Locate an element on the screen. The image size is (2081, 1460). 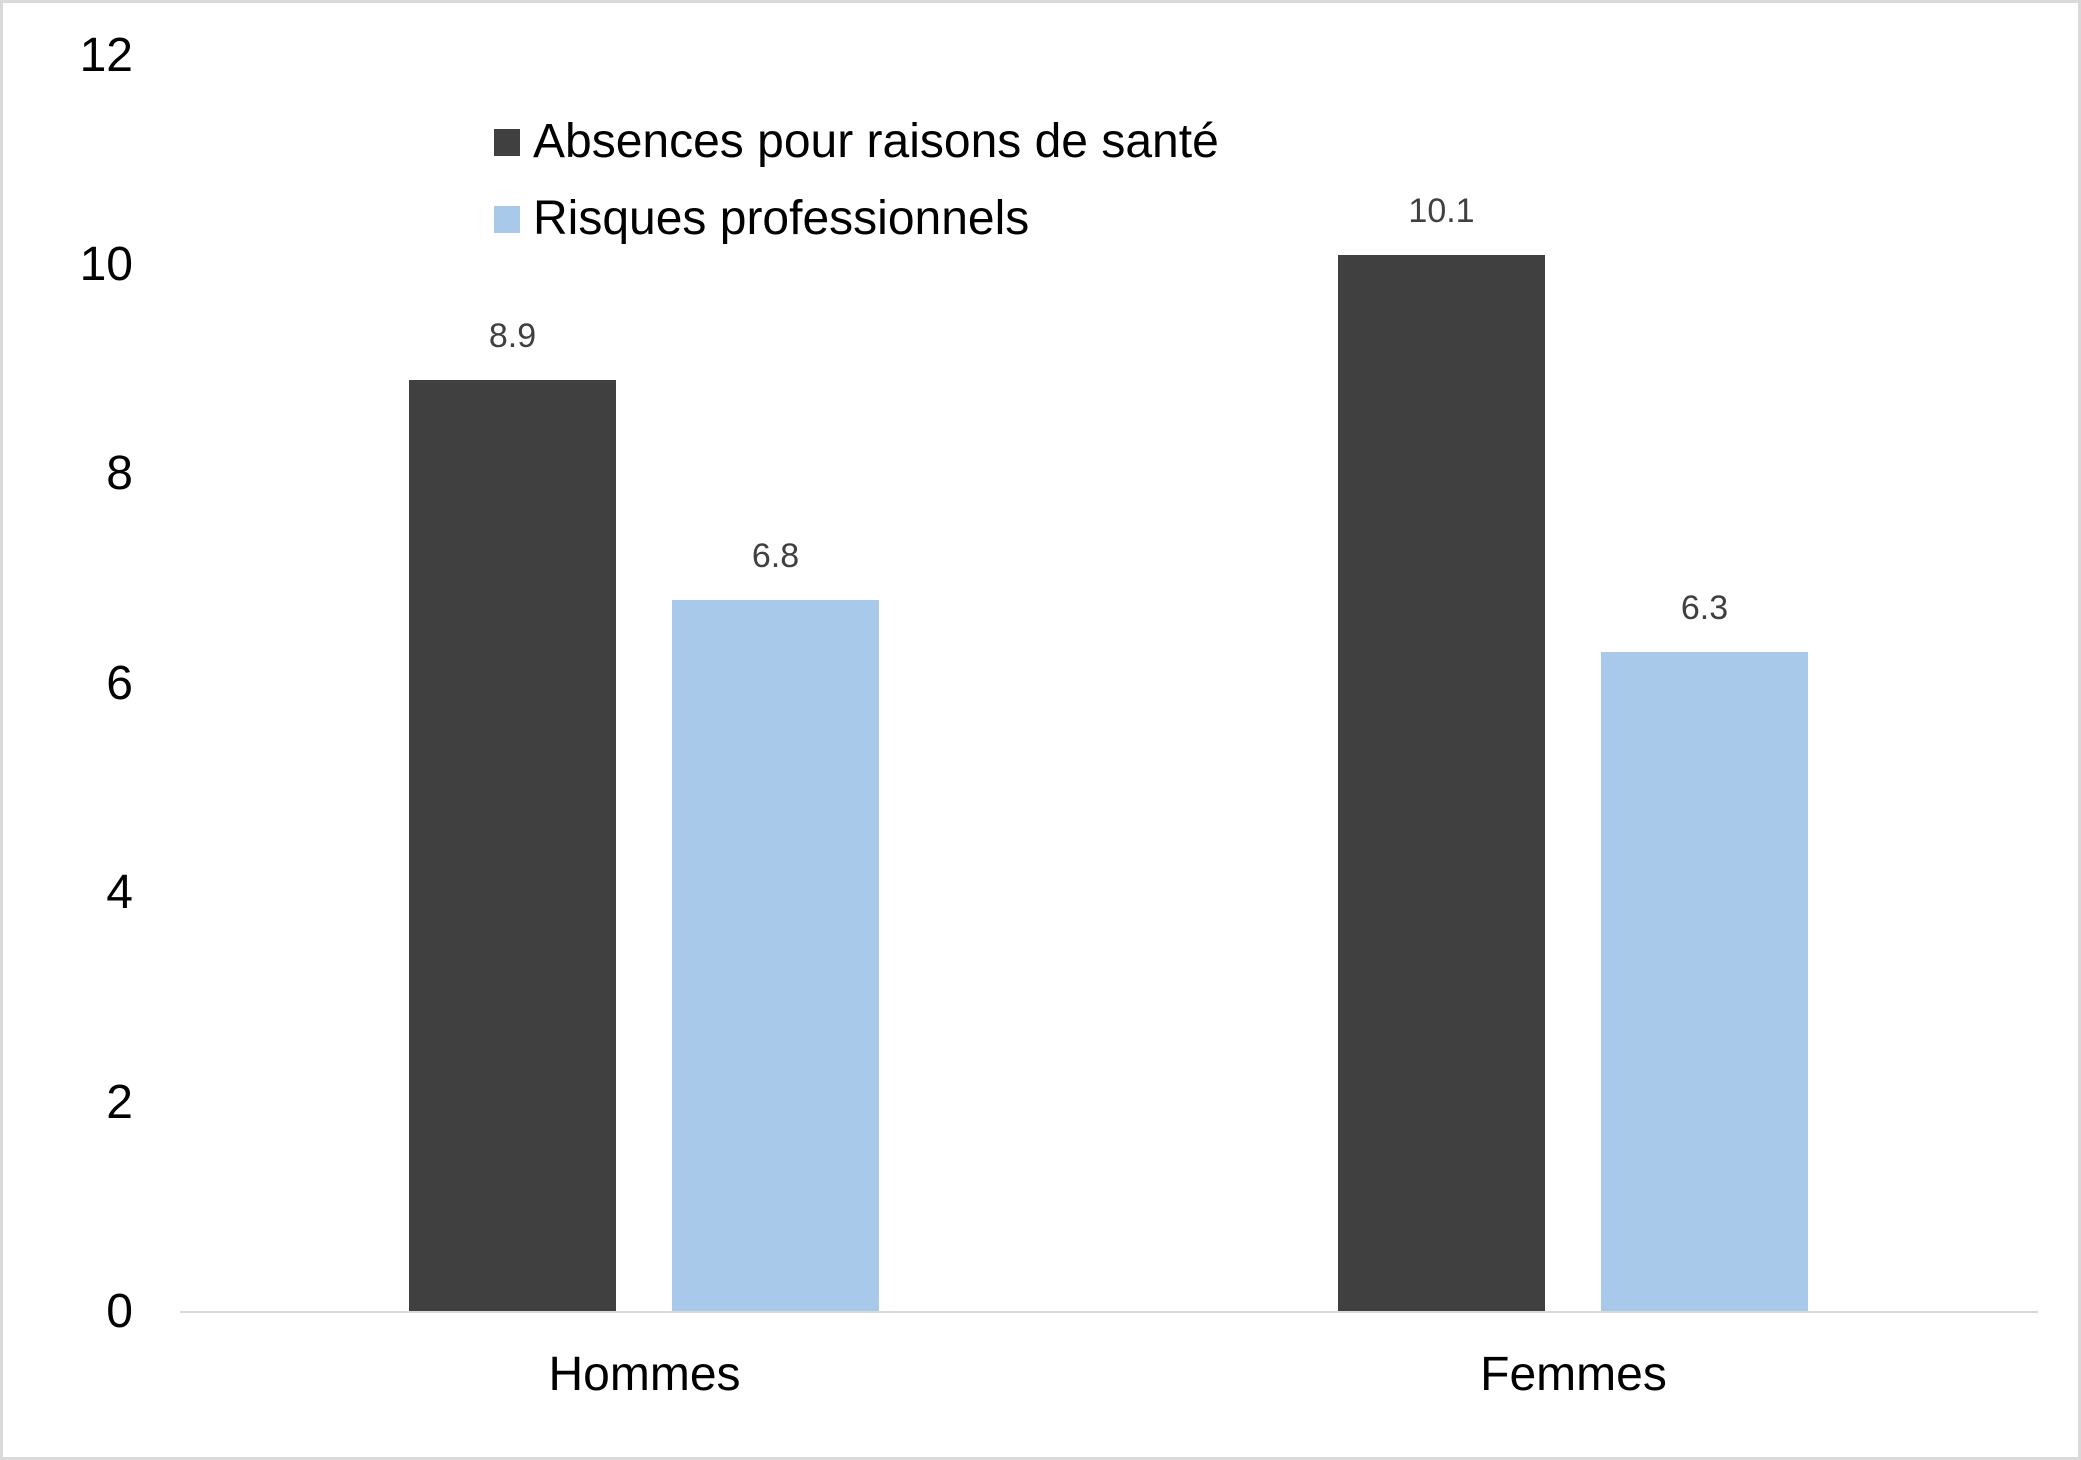
y-tick-label-2: 2 is located at coordinates (119, 1102).